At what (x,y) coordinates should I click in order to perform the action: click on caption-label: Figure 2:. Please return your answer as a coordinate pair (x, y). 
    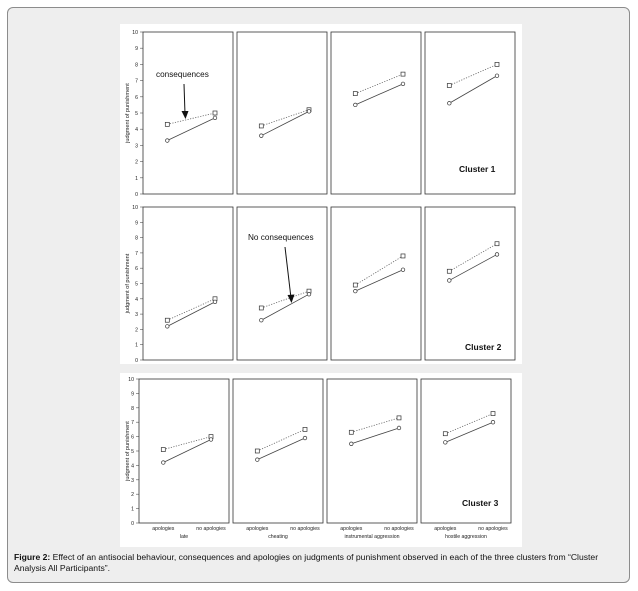
    Looking at the image, I should click on (32, 557).